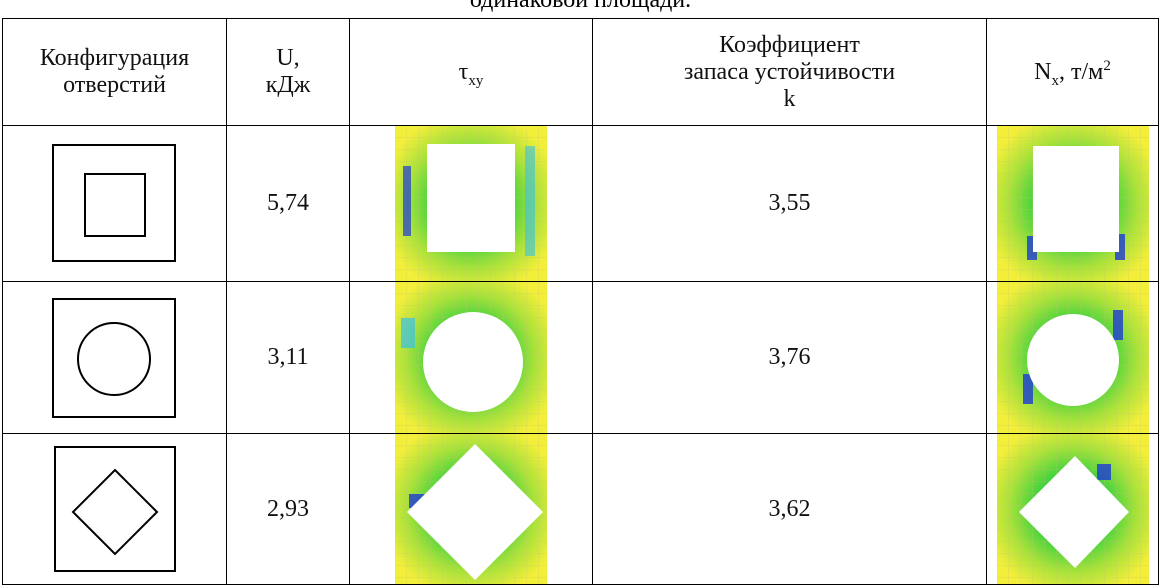 The width and height of the screenshot is (1161, 585). I want to click on subscript: xy, so click(476, 80).